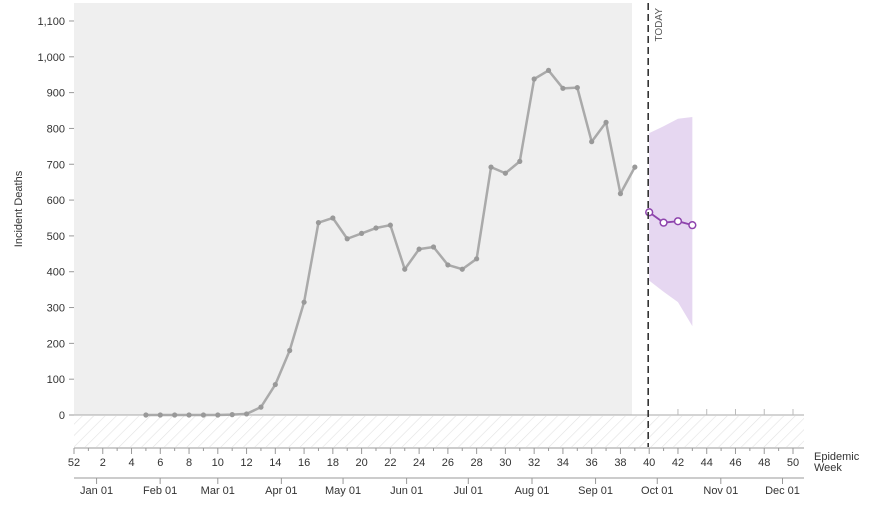 The image size is (875, 509). I want to click on week-tick-label: 10, so click(218, 463).